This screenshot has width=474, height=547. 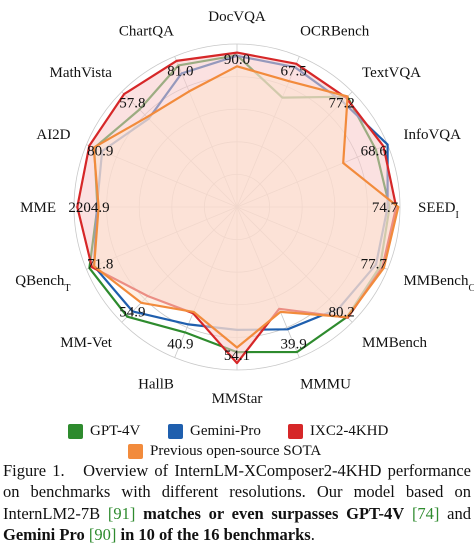 What do you see at coordinates (121, 513) in the screenshot?
I see `caption-ref-1: [91]` at bounding box center [121, 513].